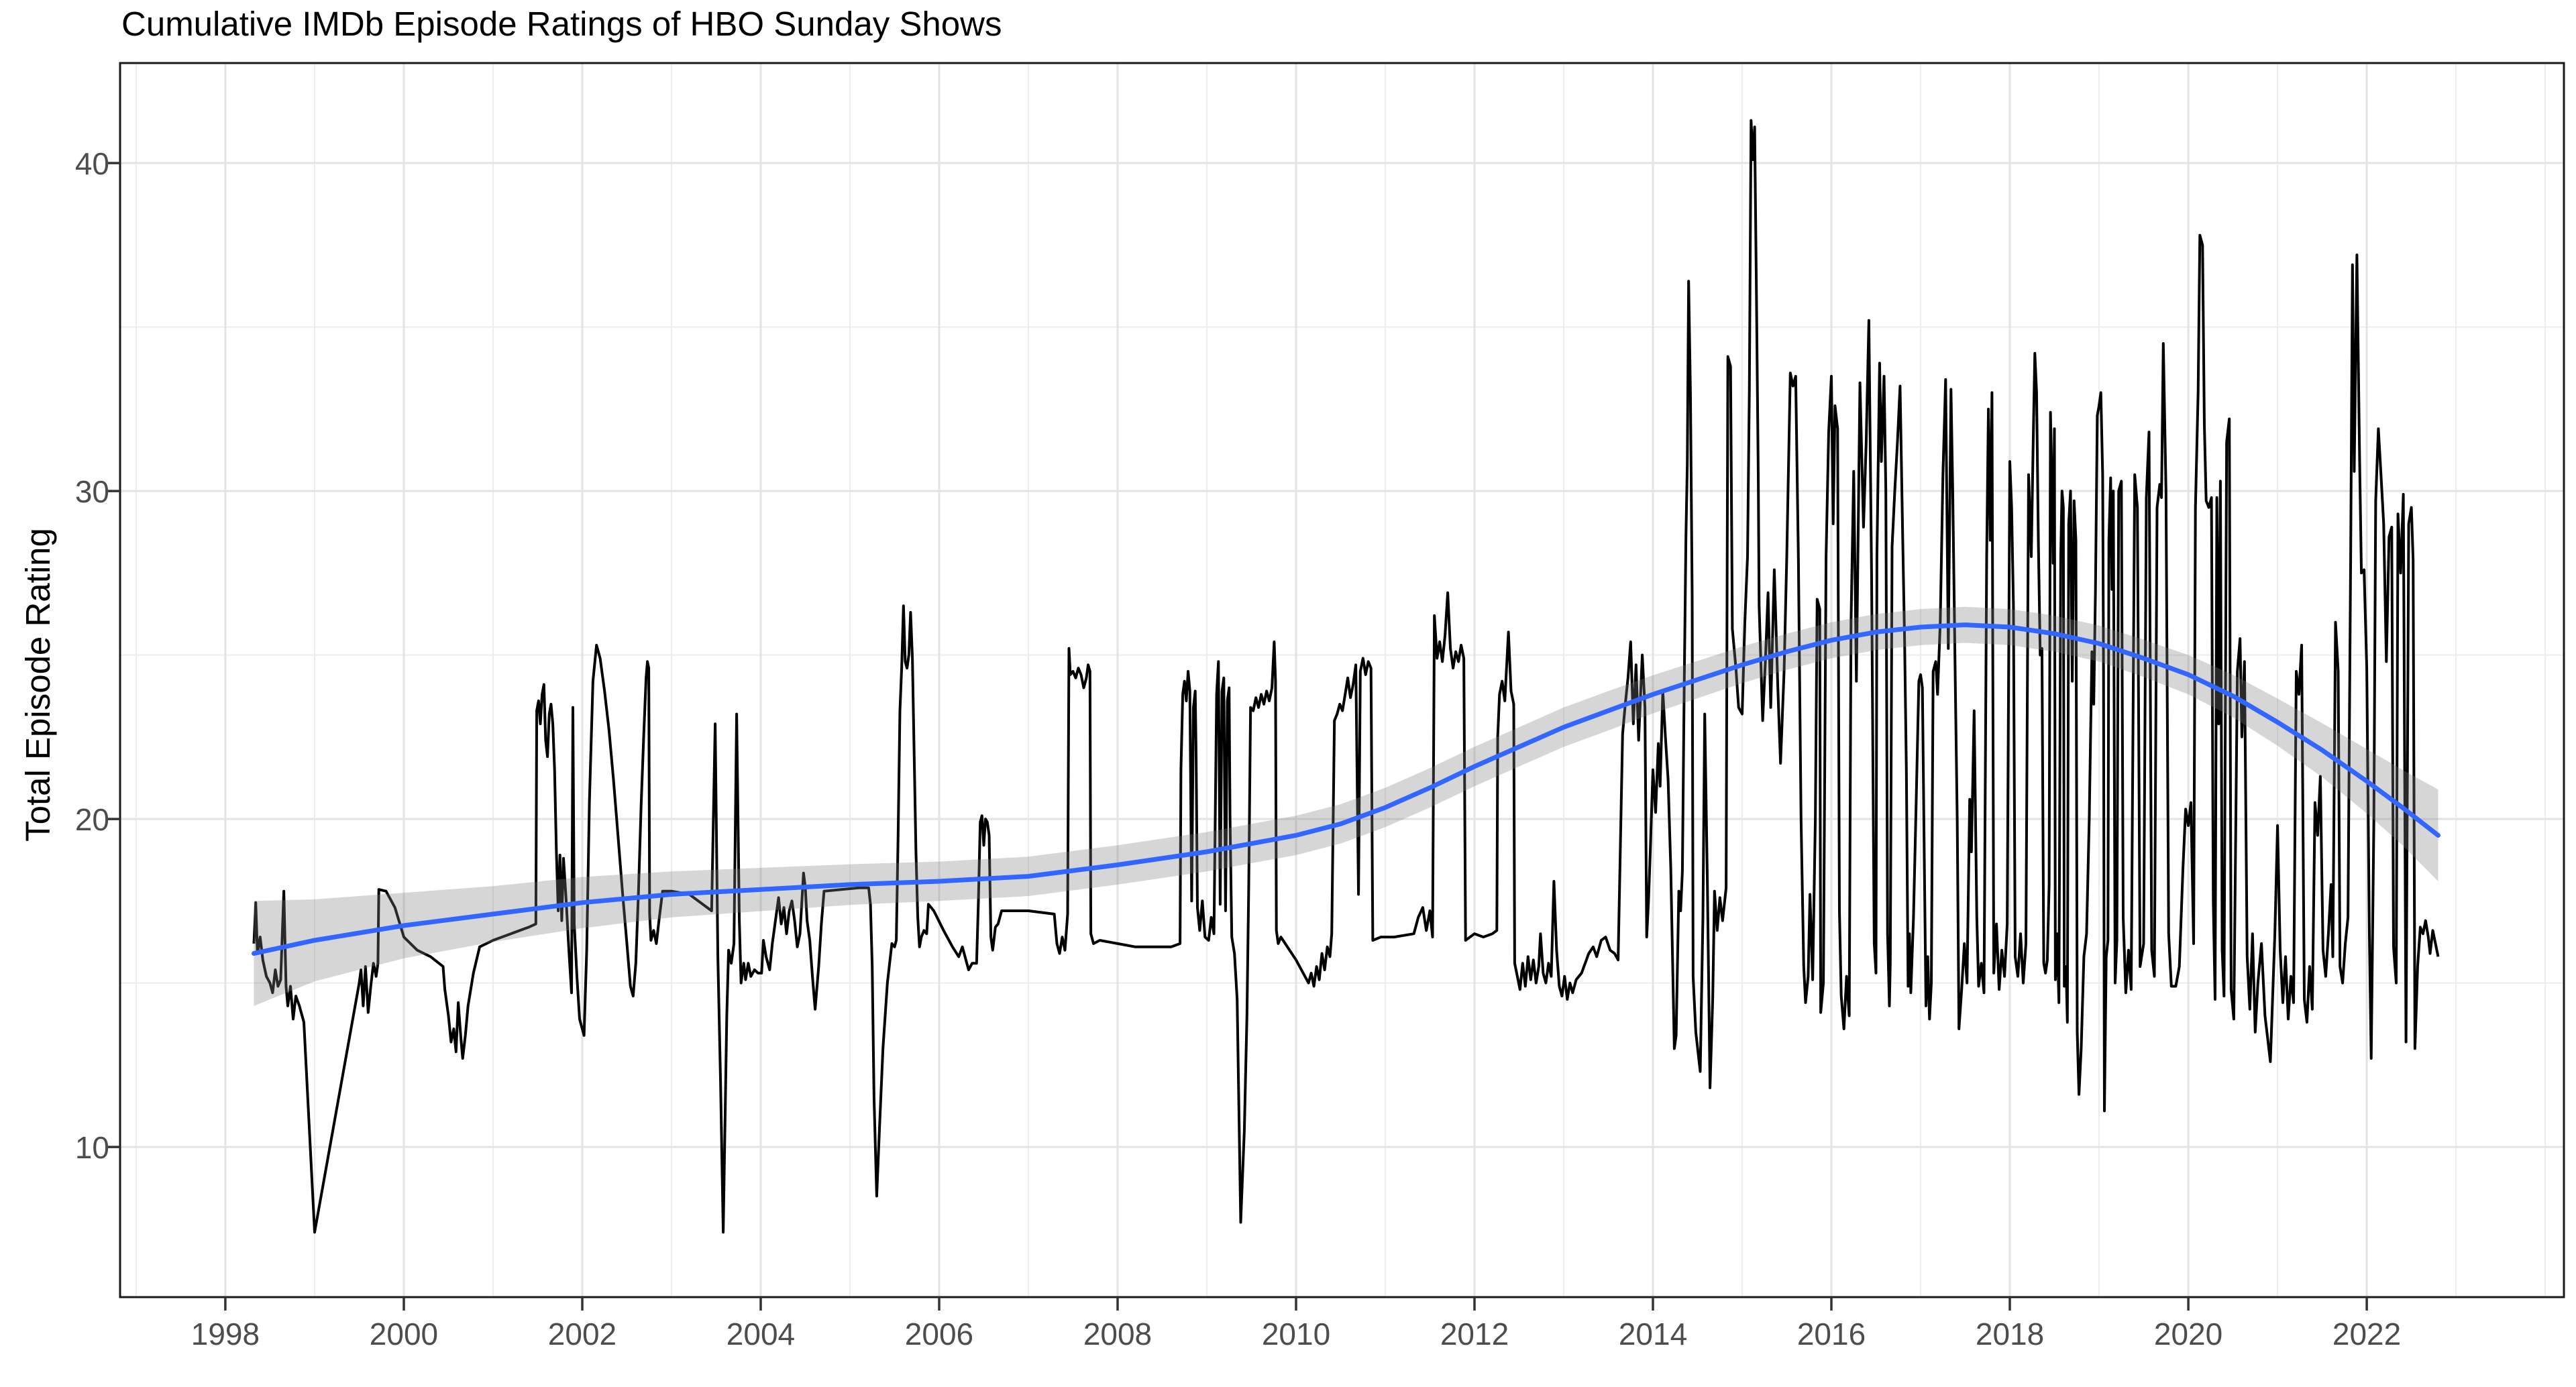 The height and width of the screenshot is (1387, 2576). Describe the element at coordinates (2010, 1334) in the screenshot. I see `x-tick-label: 2018` at that location.